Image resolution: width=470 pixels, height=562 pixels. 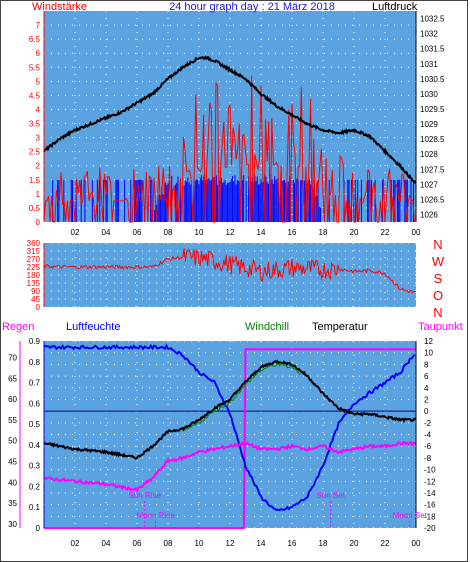 I want to click on regen-label: Regen, so click(x=18, y=327).